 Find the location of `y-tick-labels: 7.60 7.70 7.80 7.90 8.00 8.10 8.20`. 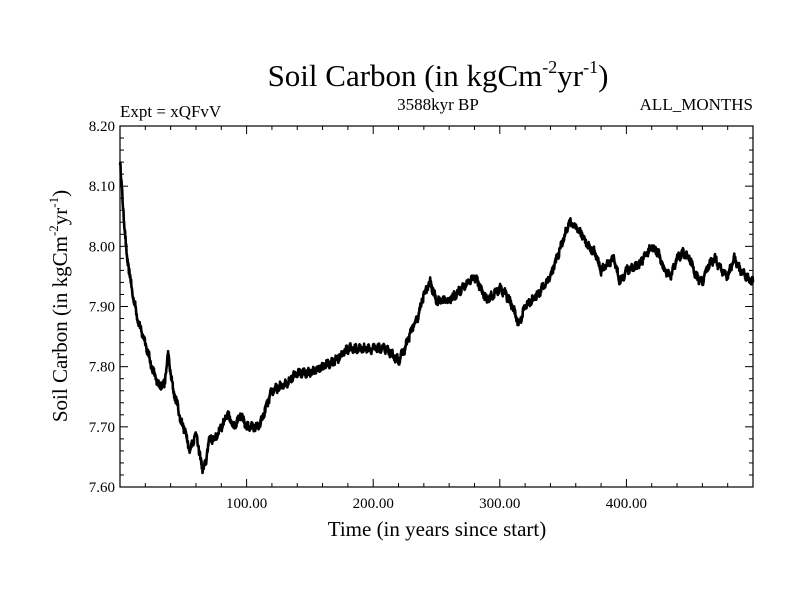

y-tick-labels: 7.60 7.70 7.80 7.90 8.00 8.10 8.20 is located at coordinates (102, 307).